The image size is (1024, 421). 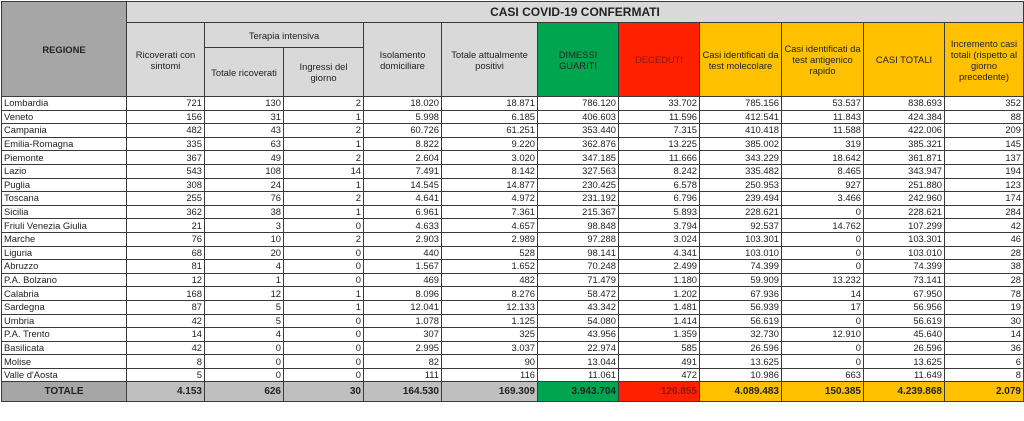 What do you see at coordinates (244, 144) in the screenshot?
I see `cell-value: 63` at bounding box center [244, 144].